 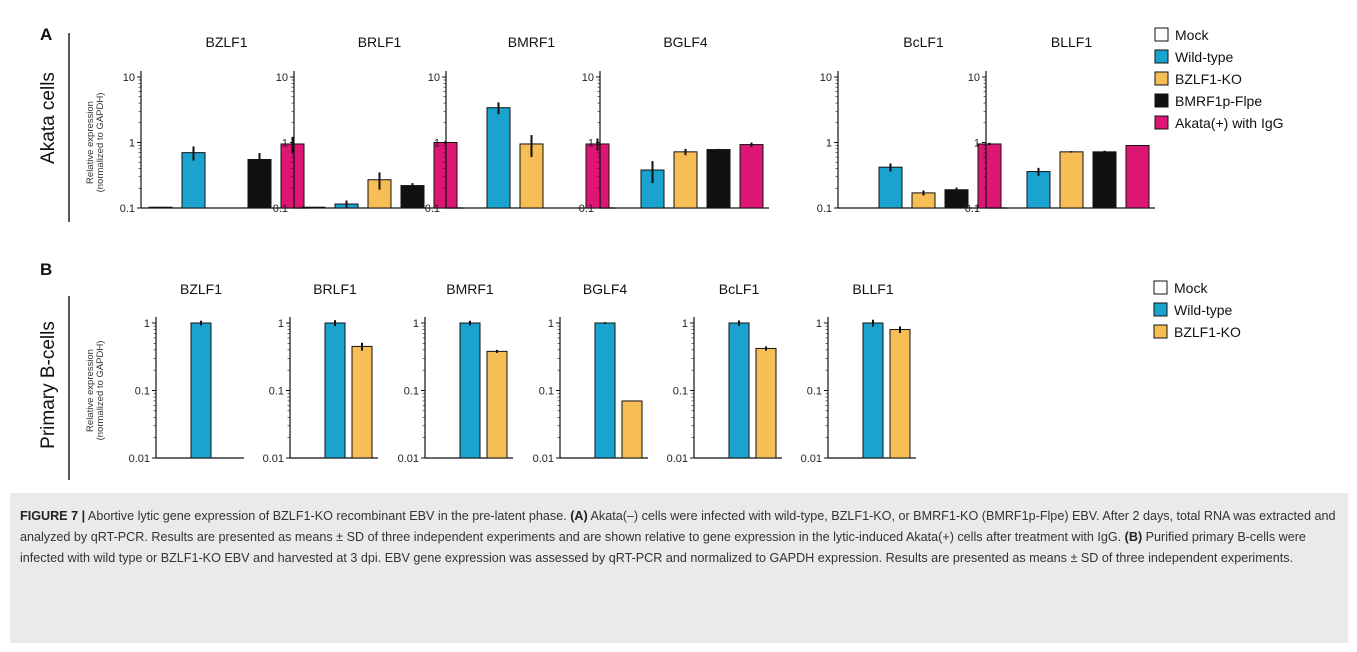 I want to click on panel-b-bzlf1-y-tick-label: 0.1, so click(x=142, y=392).